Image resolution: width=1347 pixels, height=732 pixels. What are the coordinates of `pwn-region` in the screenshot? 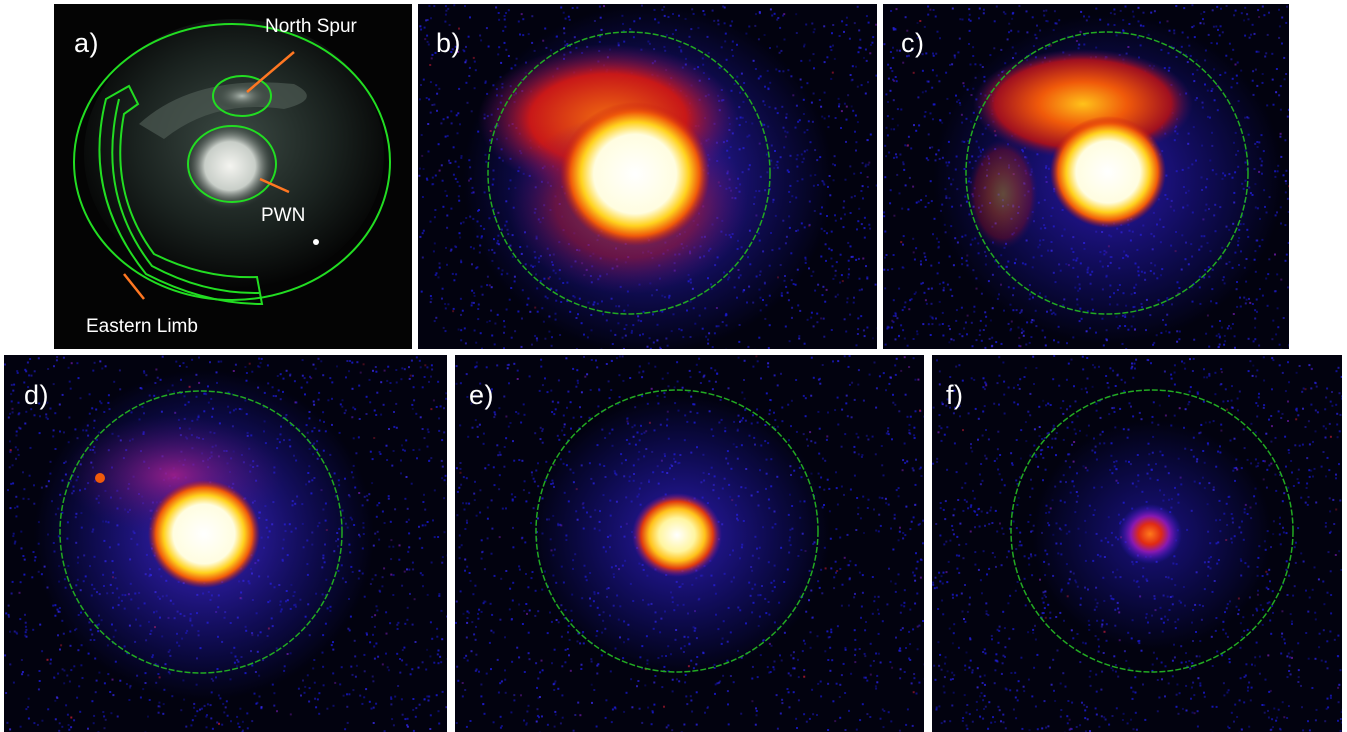 It's located at (232, 164).